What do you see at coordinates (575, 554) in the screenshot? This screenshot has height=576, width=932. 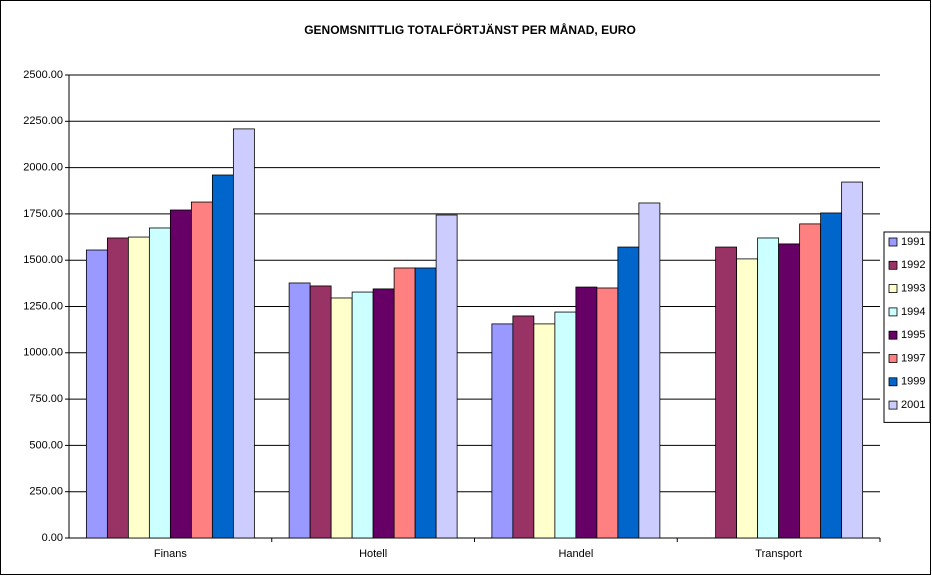 I see `x-tick-label: Handel` at bounding box center [575, 554].